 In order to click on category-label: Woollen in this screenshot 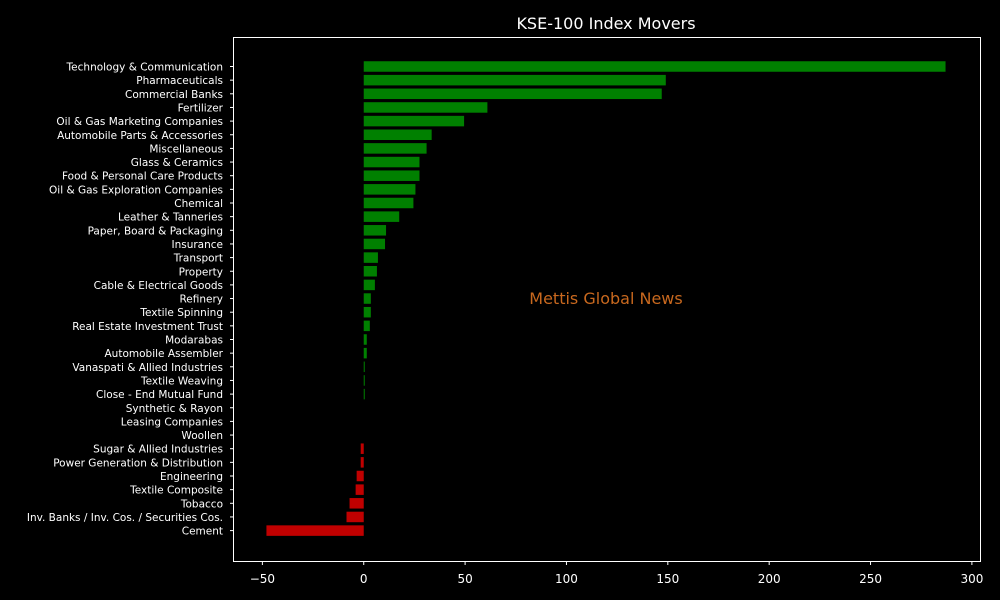, I will do `click(202, 436)`.